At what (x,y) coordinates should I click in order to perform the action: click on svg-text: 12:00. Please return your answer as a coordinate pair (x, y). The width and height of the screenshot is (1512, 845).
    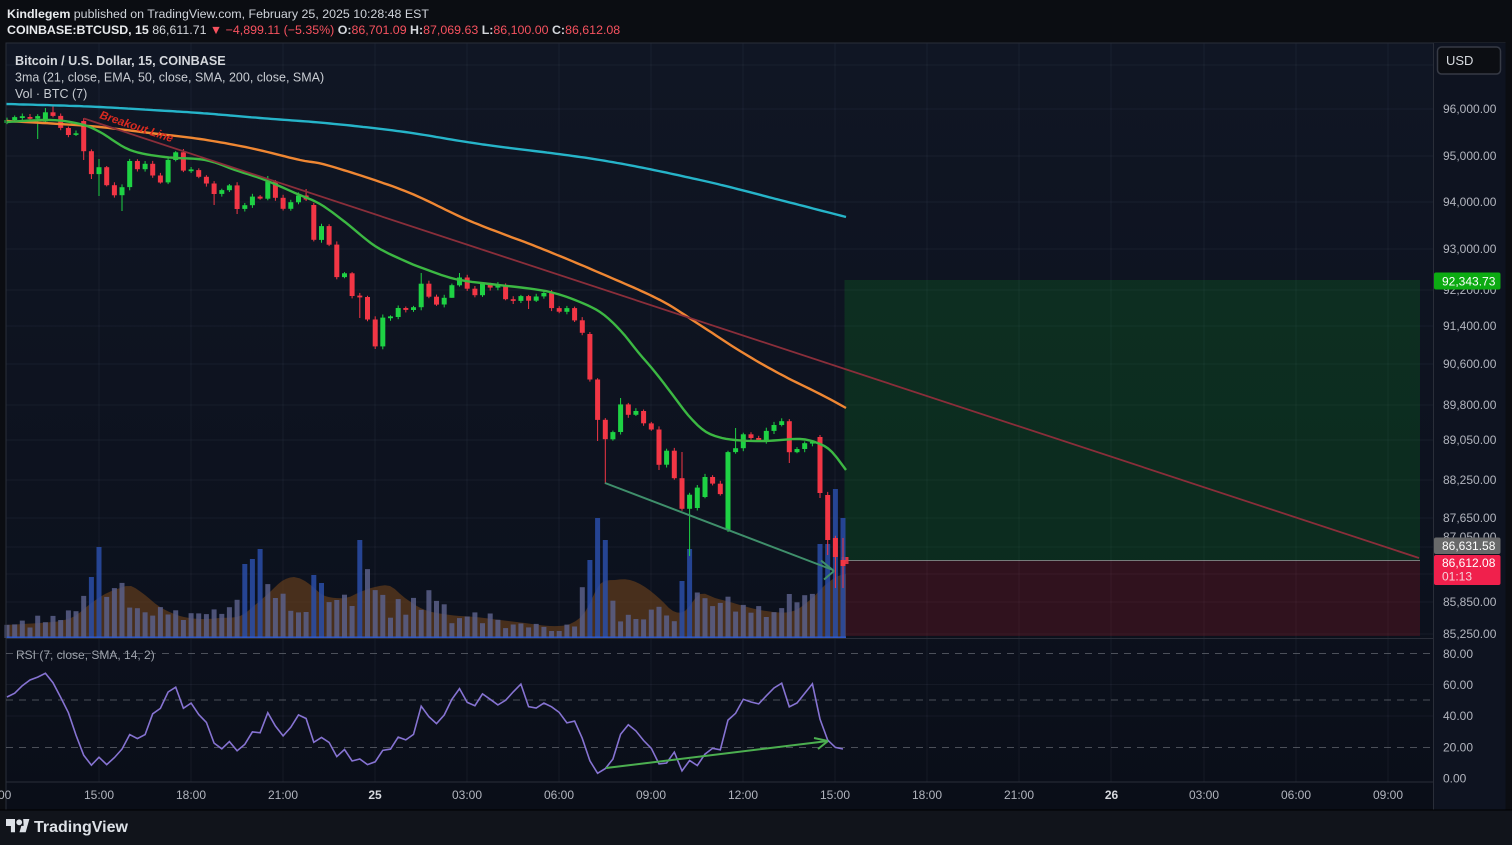
    Looking at the image, I should click on (743, 795).